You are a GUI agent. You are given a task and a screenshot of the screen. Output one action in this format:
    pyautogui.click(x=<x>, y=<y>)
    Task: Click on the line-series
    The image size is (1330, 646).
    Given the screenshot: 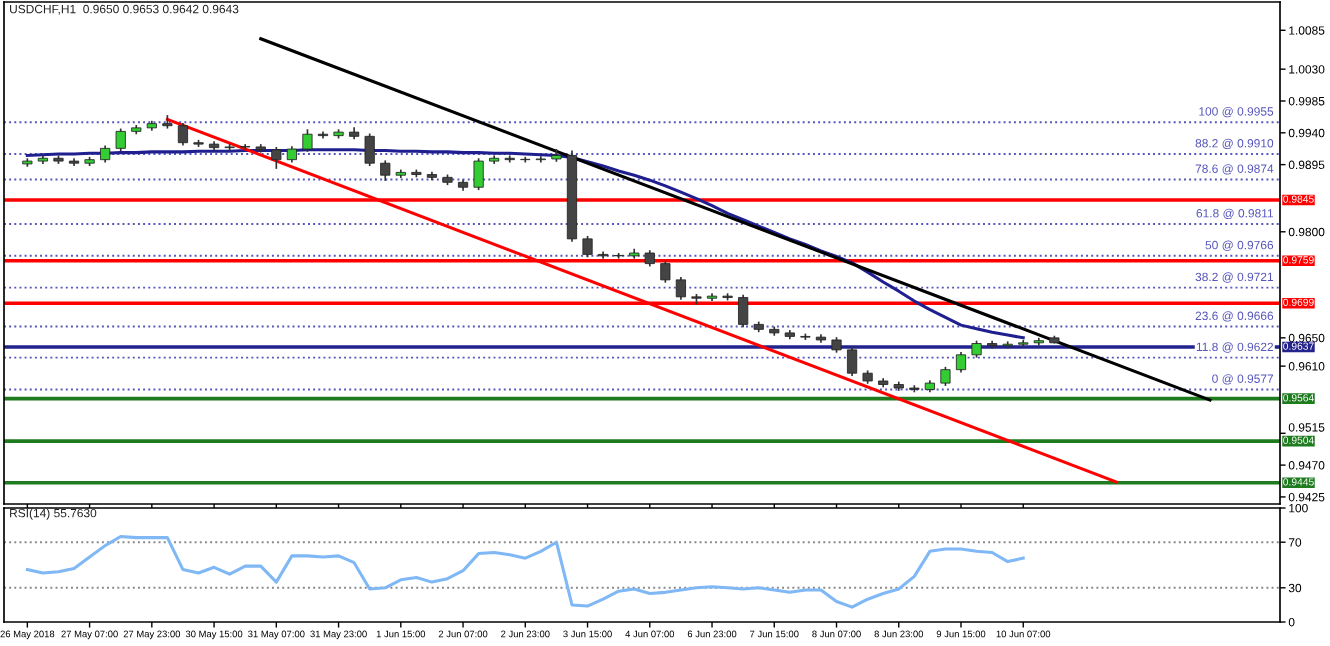 What is the action you would take?
    pyautogui.click(x=525, y=571)
    